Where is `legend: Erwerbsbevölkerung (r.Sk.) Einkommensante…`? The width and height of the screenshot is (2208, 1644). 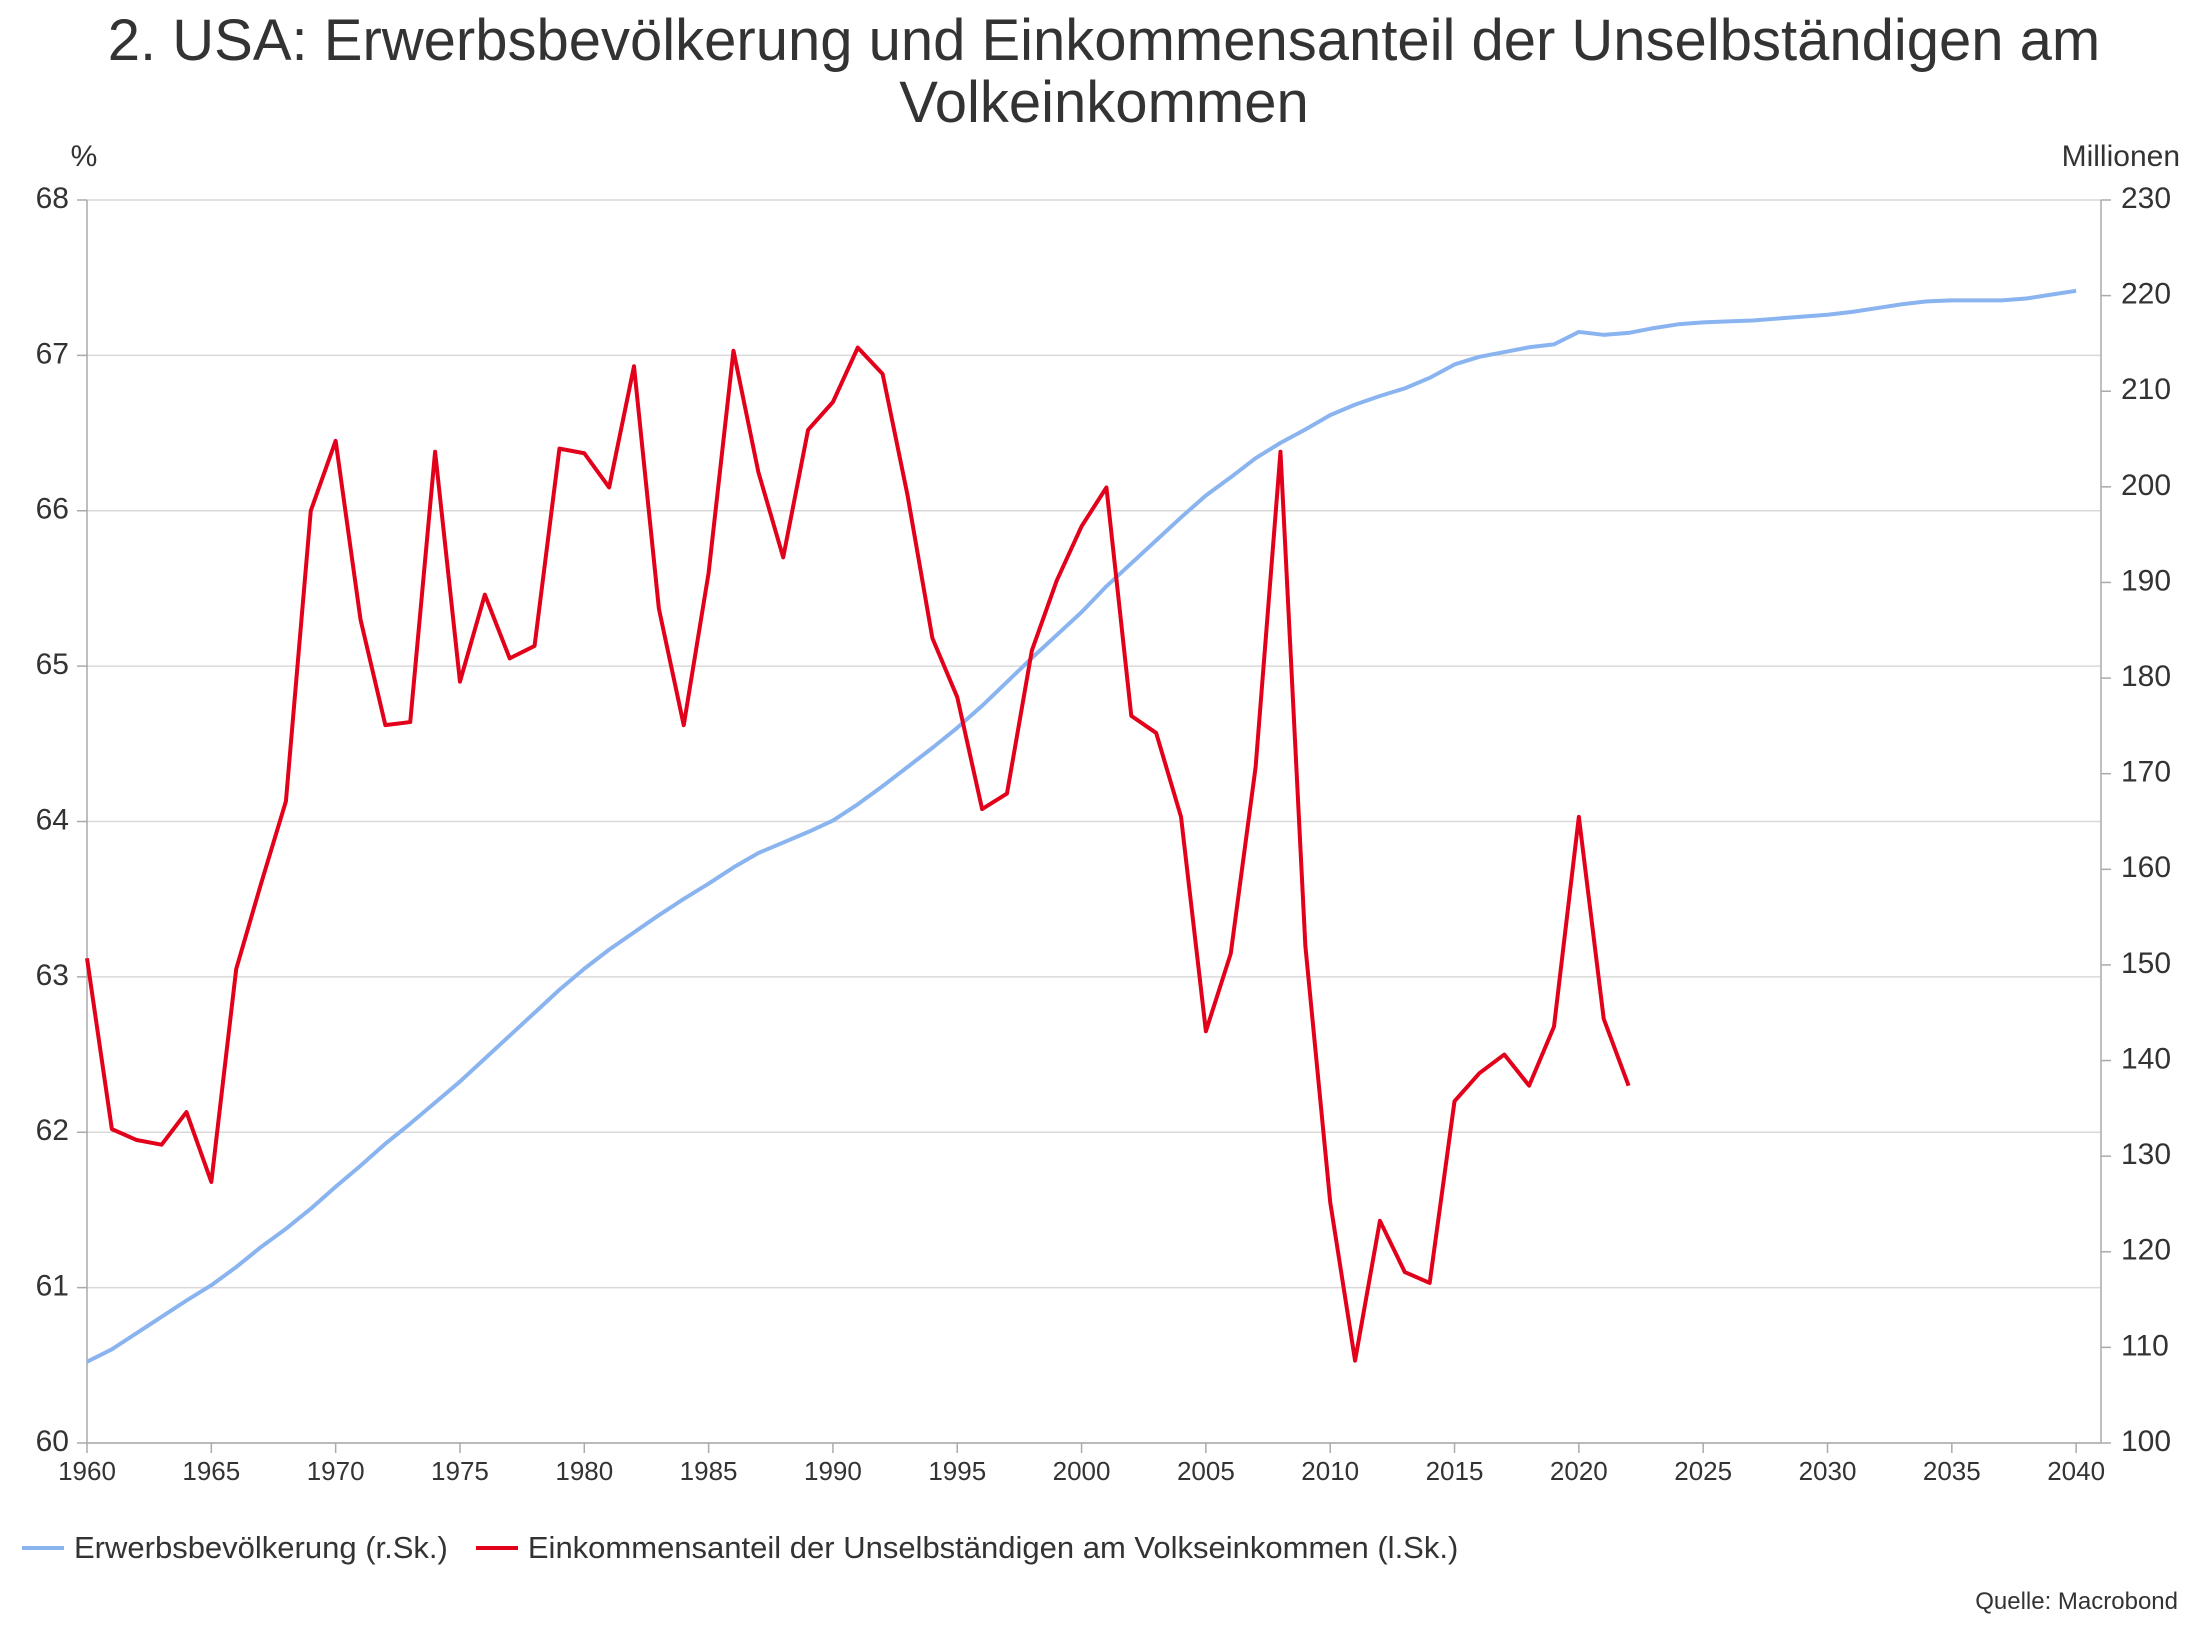 legend: Erwerbsbevölkerung (r.Sk.) Einkommensante… is located at coordinates (740, 1548).